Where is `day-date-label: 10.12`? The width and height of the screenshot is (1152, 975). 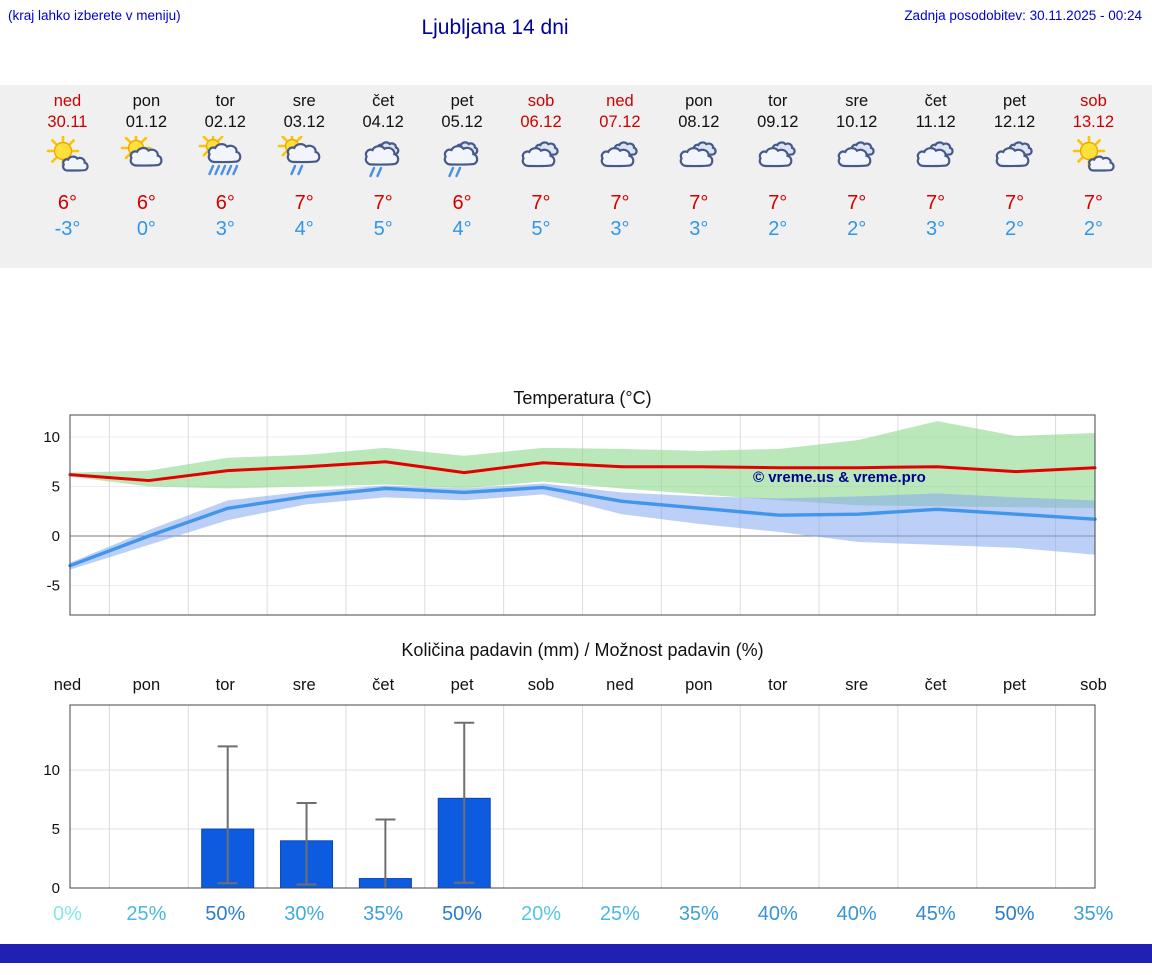
day-date-label: 10.12 is located at coordinates (857, 122).